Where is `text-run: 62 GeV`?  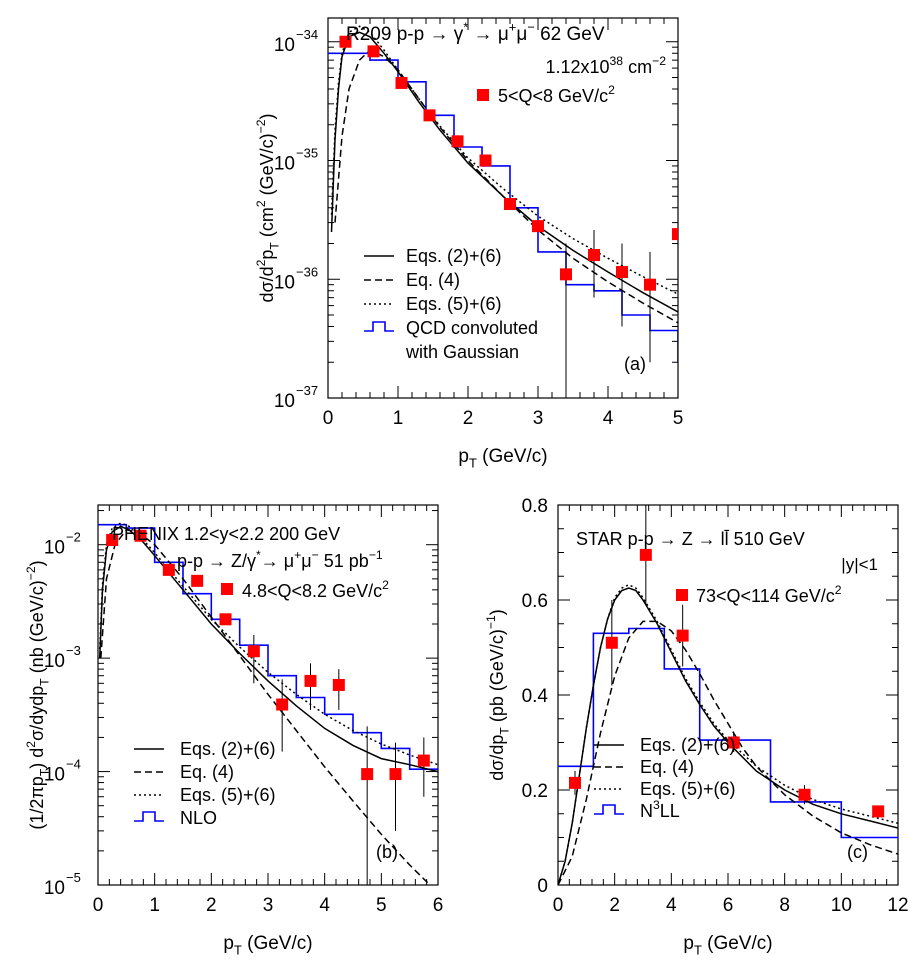 text-run: 62 GeV is located at coordinates (570, 34).